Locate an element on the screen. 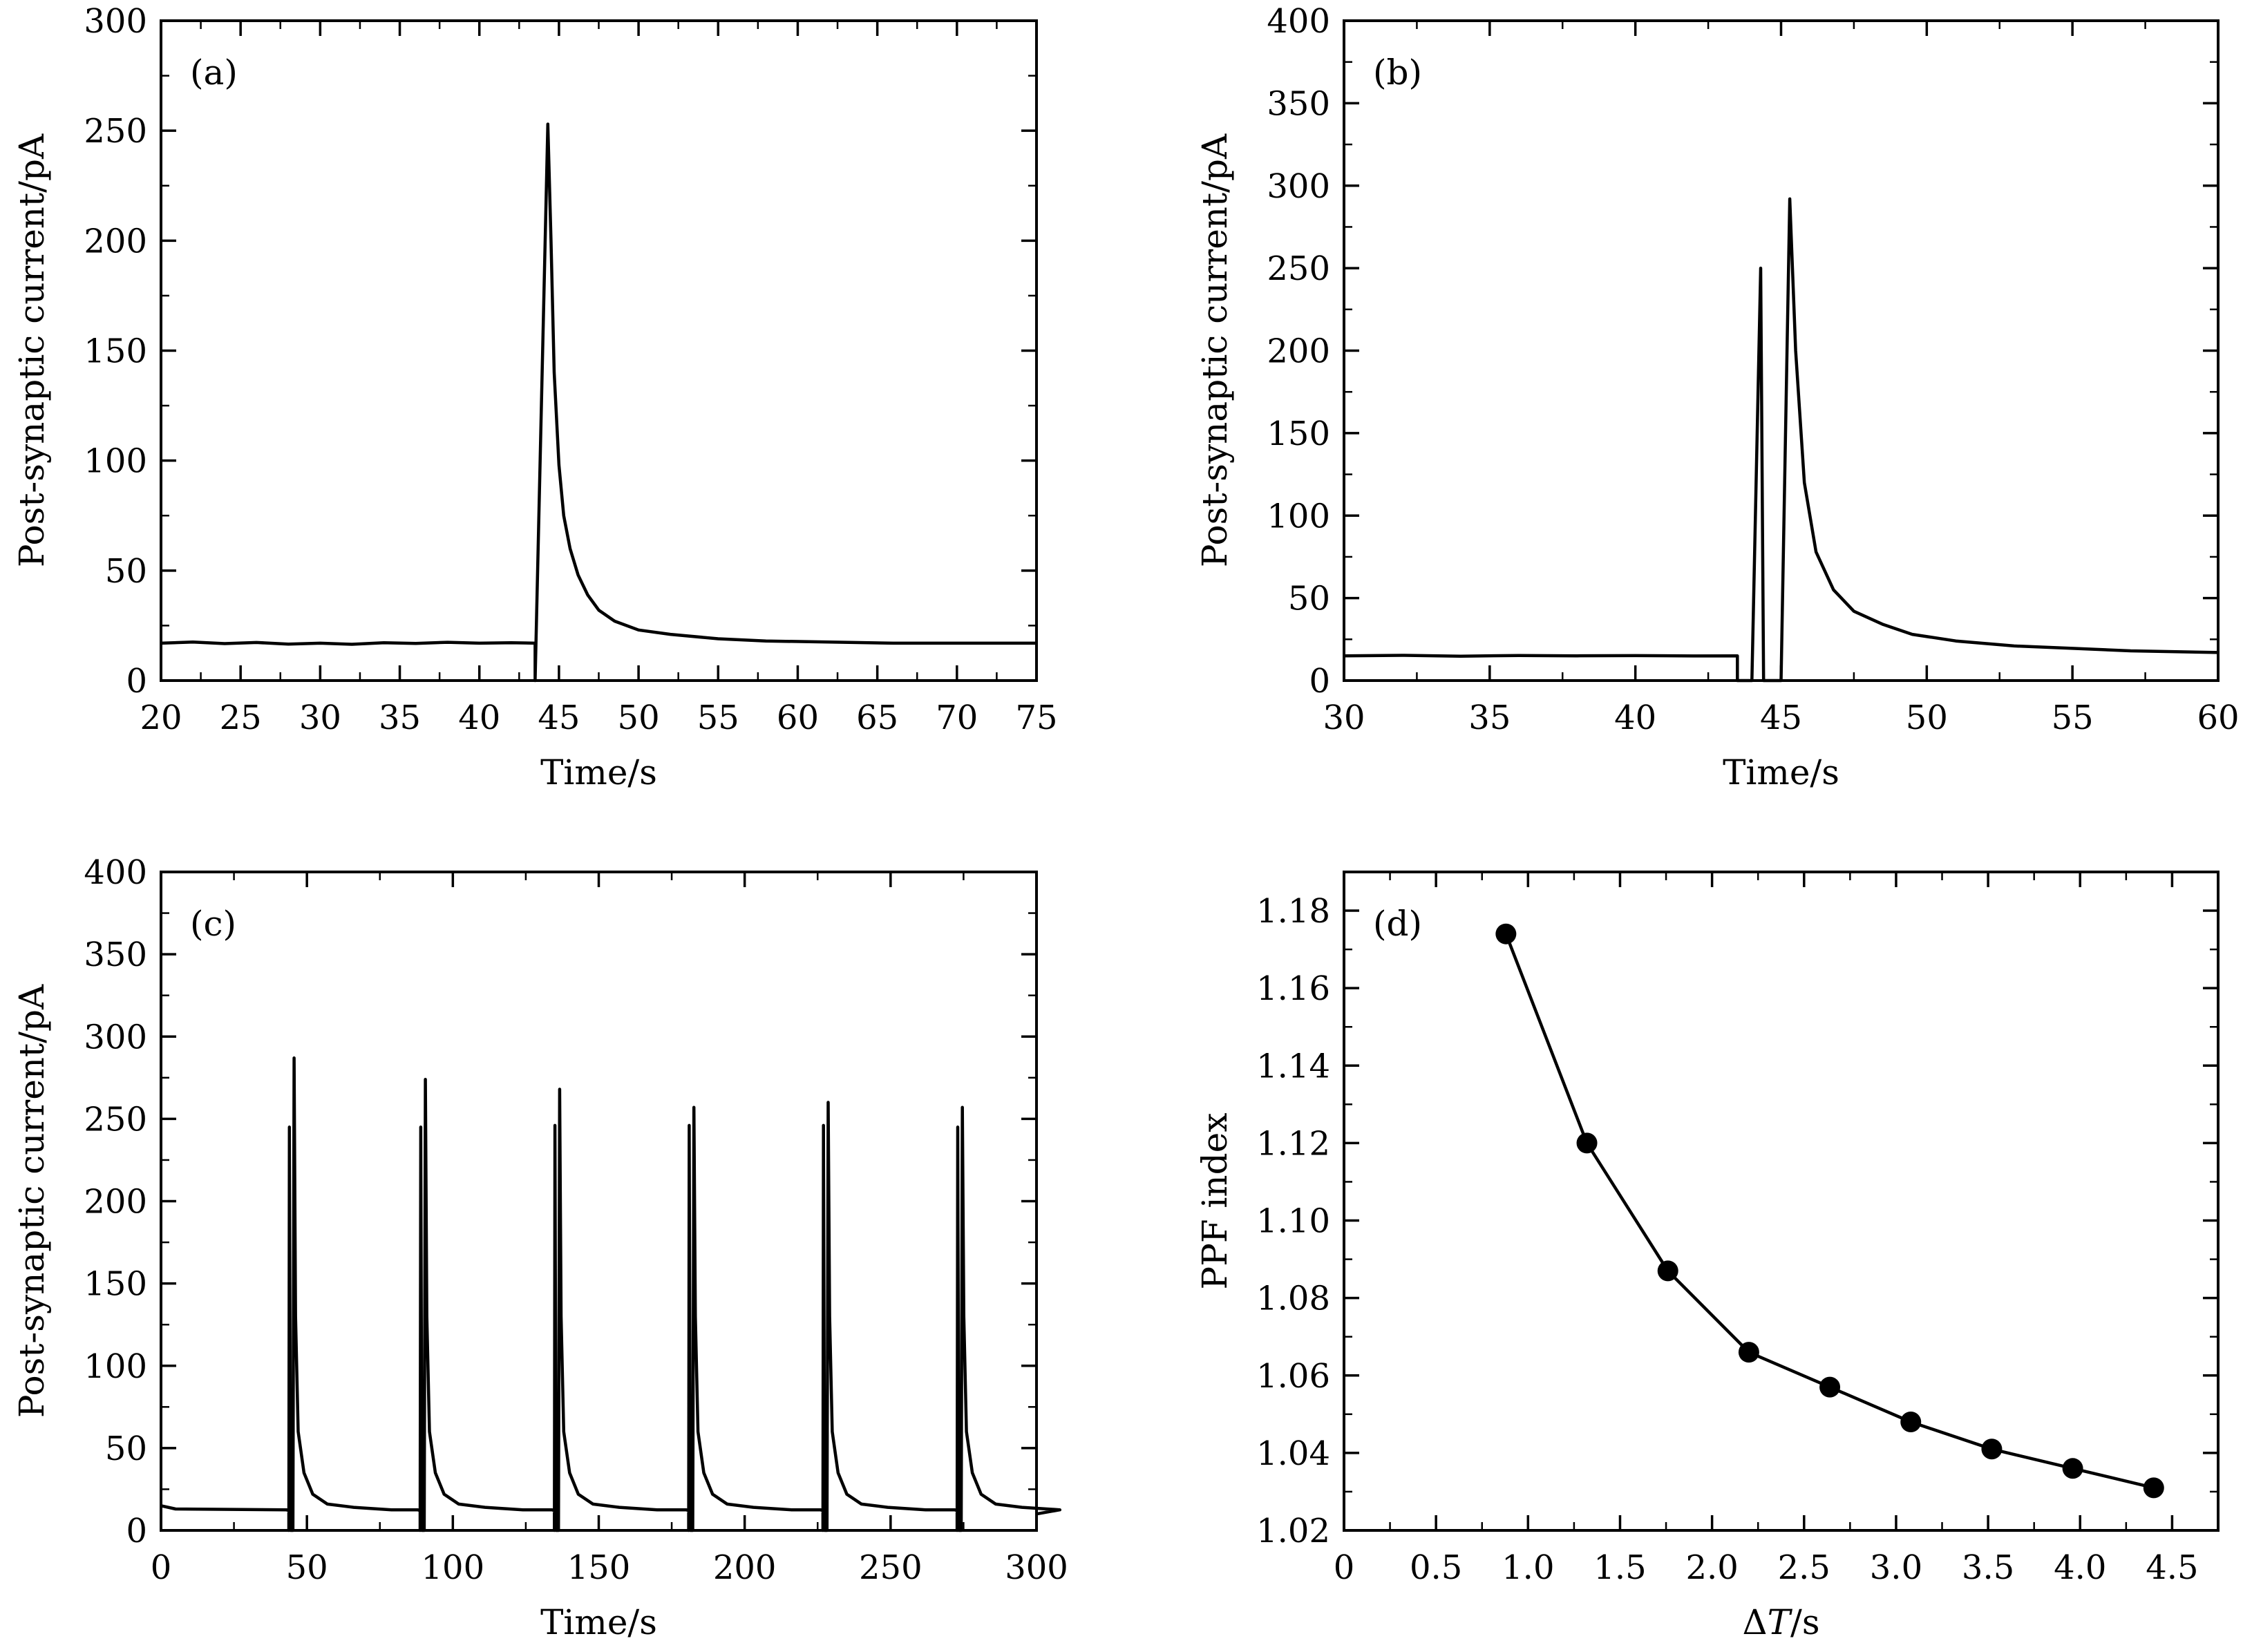 The height and width of the screenshot is (1652, 2243). x-tick-label: 70 is located at coordinates (957, 718).